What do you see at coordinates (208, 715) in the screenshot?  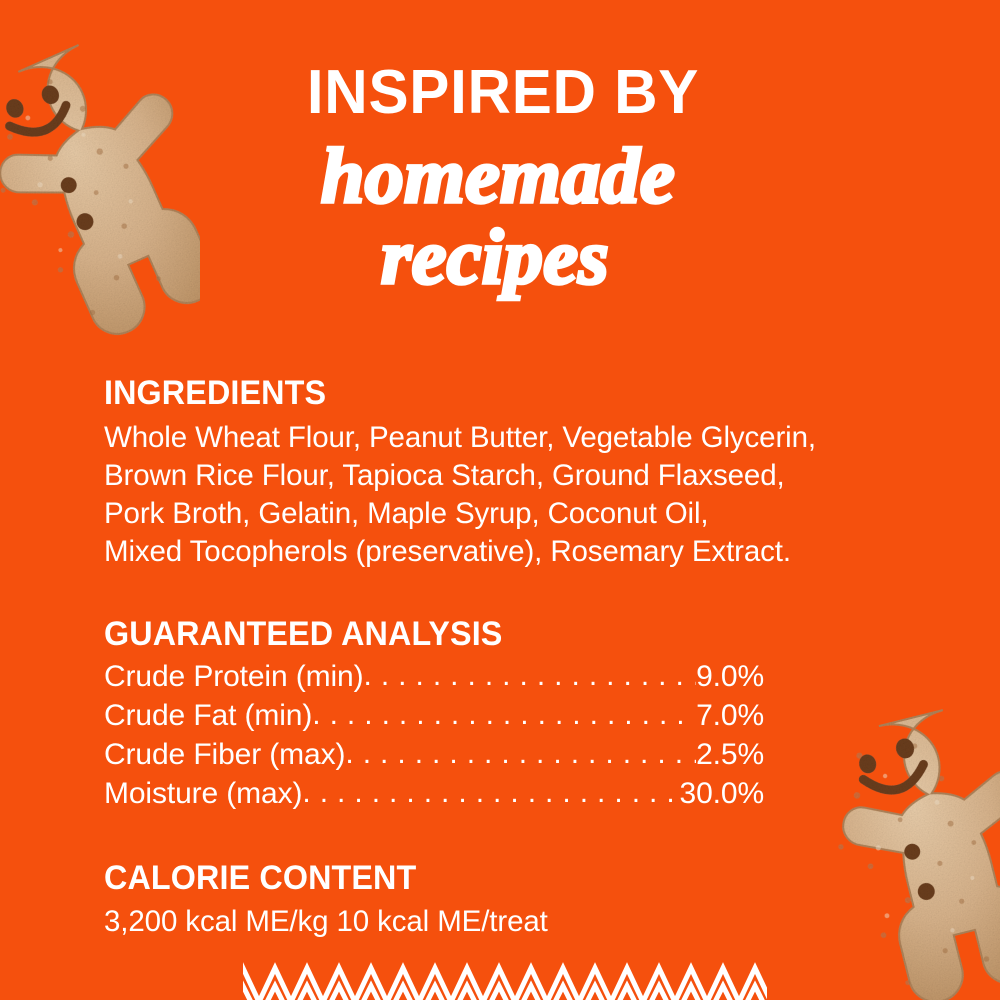 I see `analysis-label: Crude Fat (min)` at bounding box center [208, 715].